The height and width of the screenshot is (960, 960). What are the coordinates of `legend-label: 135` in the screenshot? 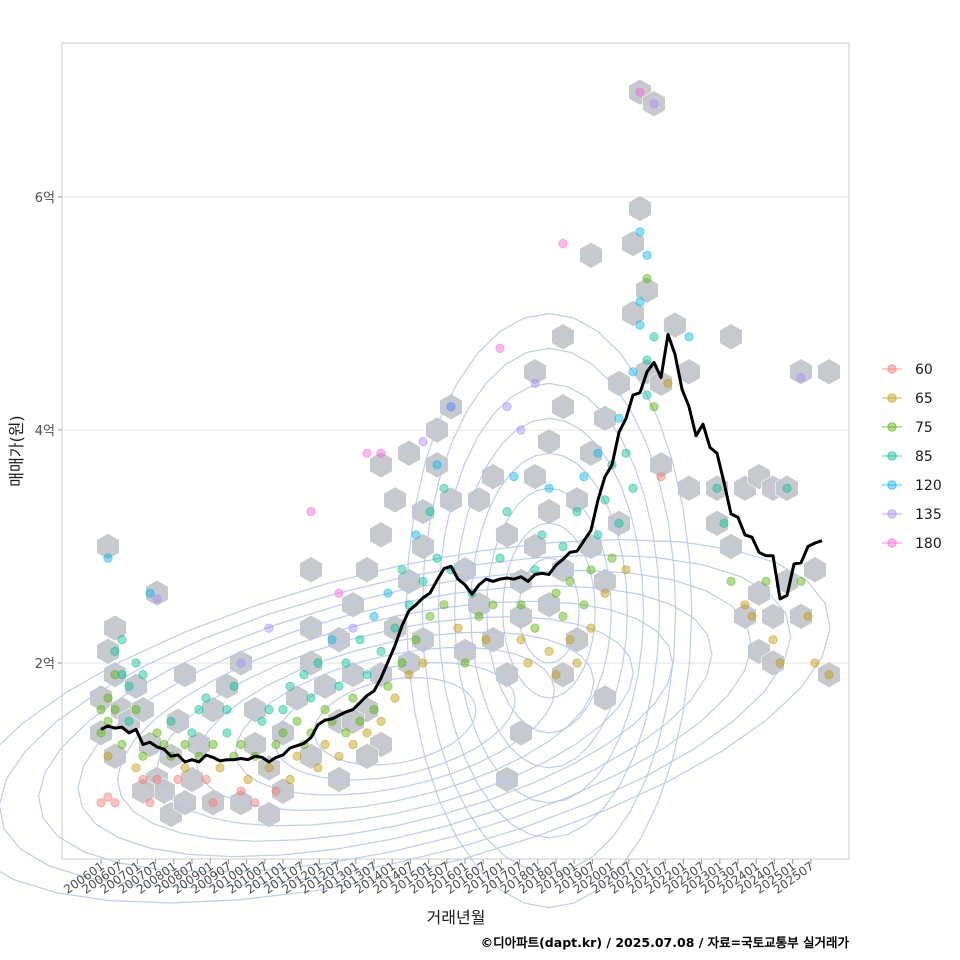 It's located at (928, 515).